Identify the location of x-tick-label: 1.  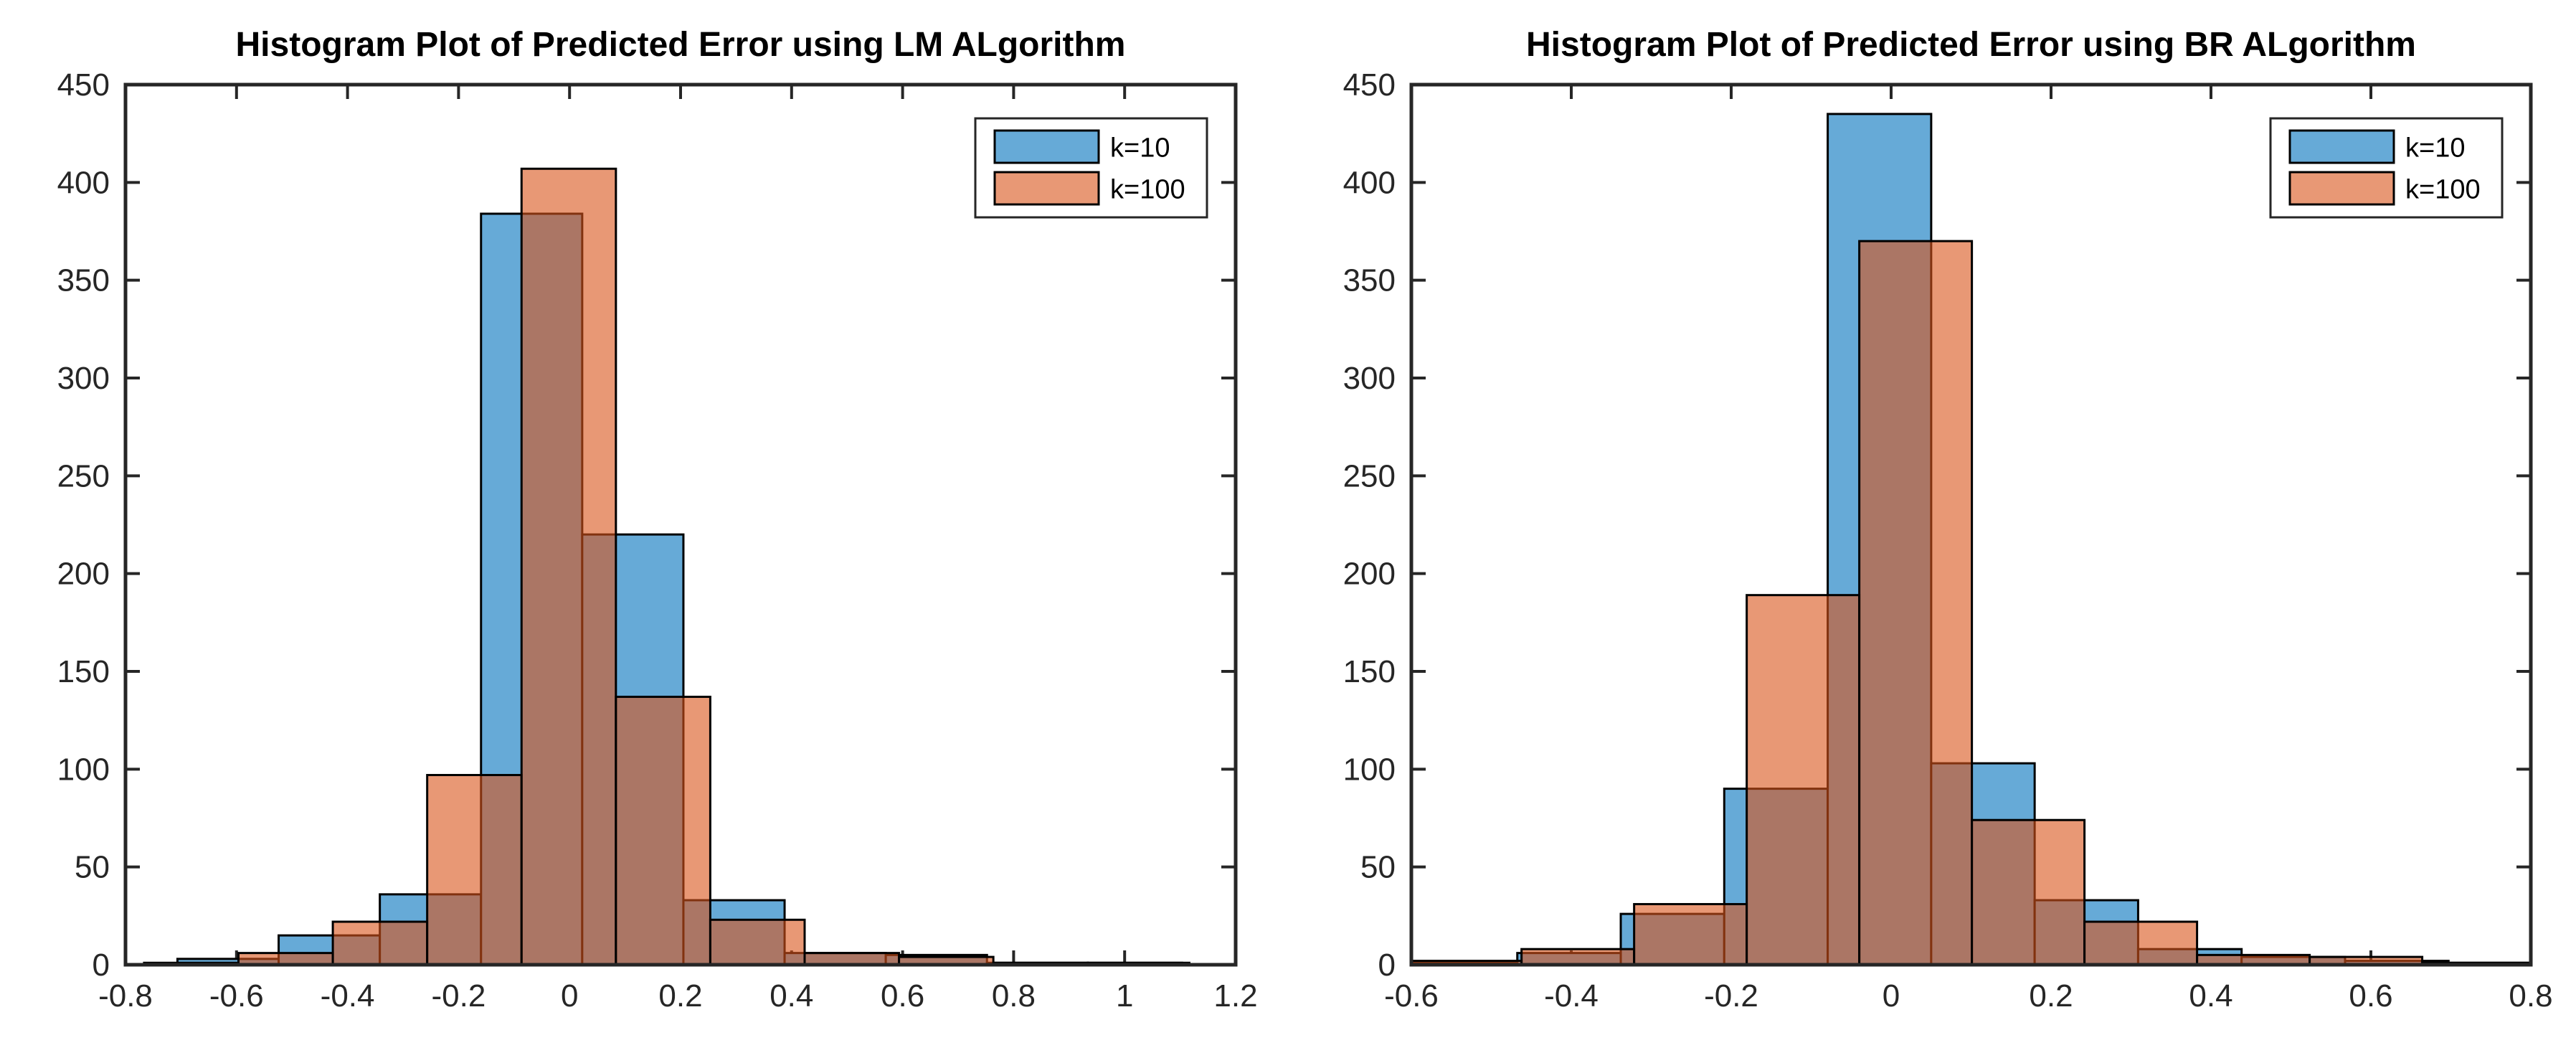
(1124, 996).